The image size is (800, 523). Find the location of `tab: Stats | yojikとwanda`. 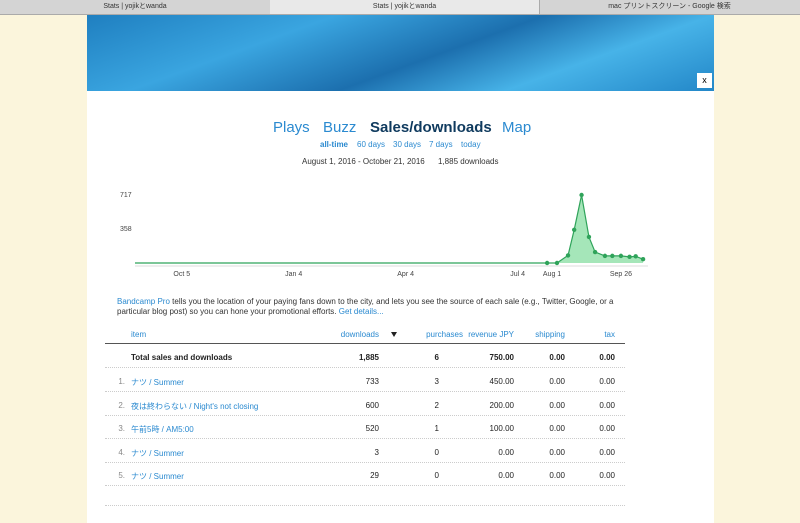

tab: Stats | yojikとwanda is located at coordinates (405, 7).